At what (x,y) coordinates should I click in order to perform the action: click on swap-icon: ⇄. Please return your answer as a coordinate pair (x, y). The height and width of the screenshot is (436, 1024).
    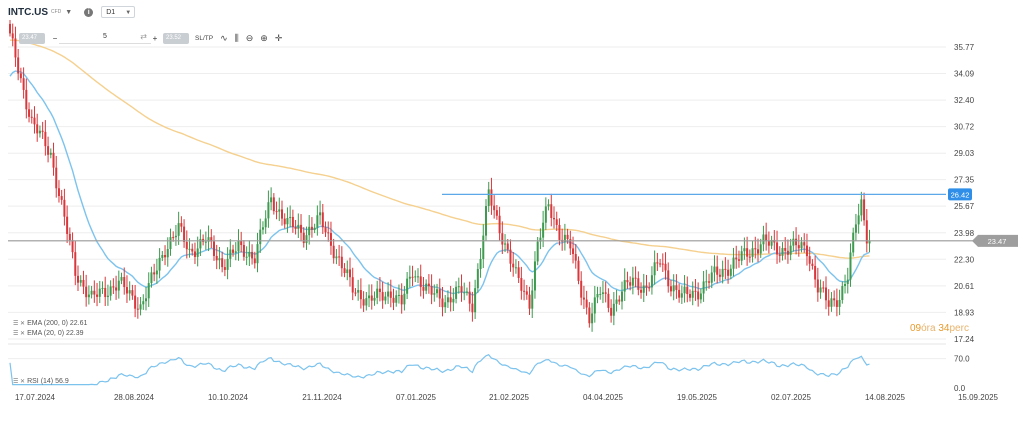
    Looking at the image, I should click on (143, 36).